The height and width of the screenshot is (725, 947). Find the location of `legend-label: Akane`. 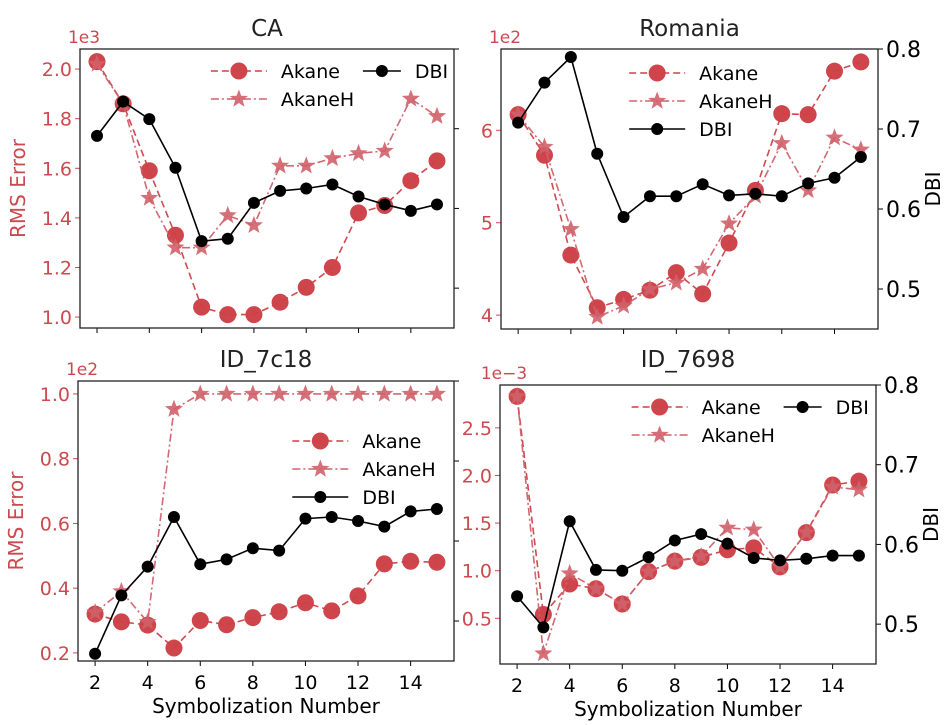

legend-label: Akane is located at coordinates (731, 408).